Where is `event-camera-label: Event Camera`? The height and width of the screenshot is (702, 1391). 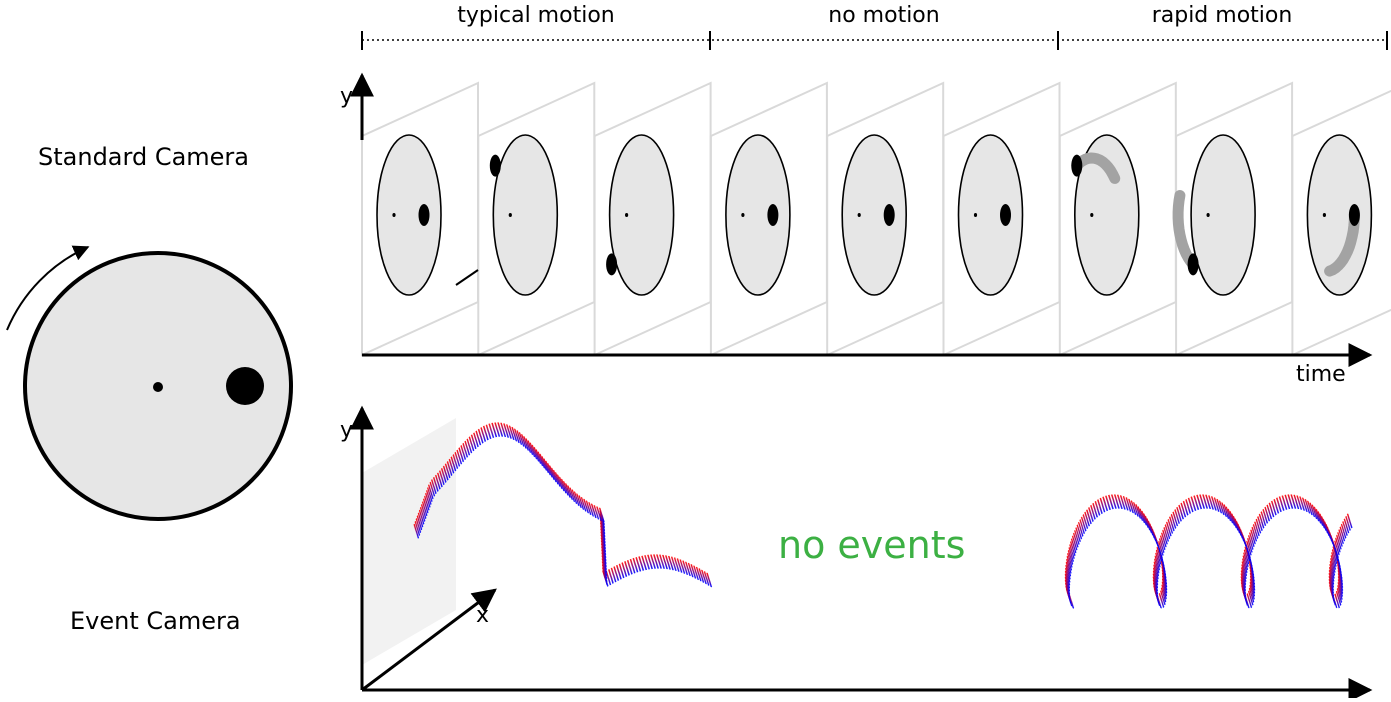
event-camera-label: Event Camera is located at coordinates (155, 621).